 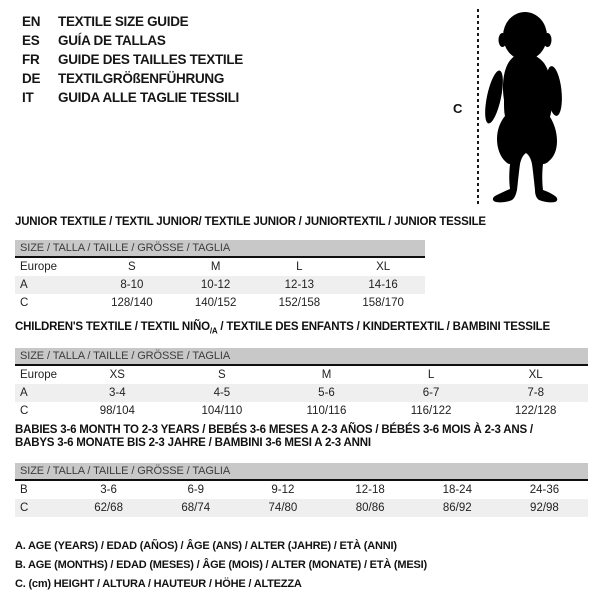 I want to click on size-value-cell: 24-36, so click(x=544, y=490).